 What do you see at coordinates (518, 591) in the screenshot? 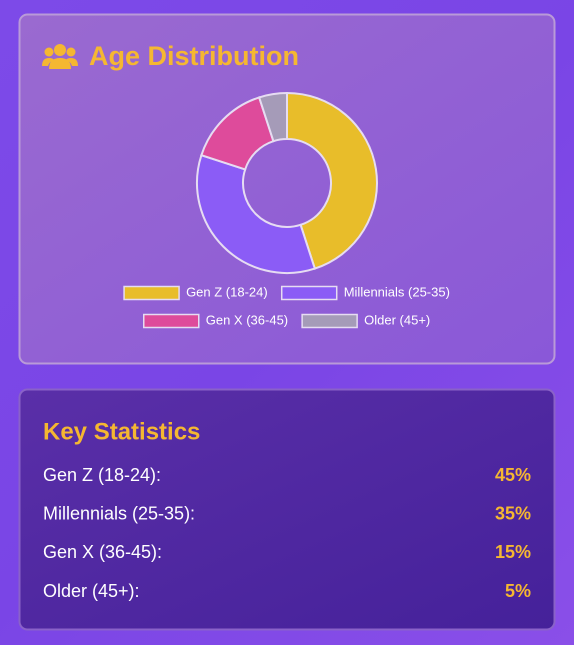
I see `stat-value: 5%` at bounding box center [518, 591].